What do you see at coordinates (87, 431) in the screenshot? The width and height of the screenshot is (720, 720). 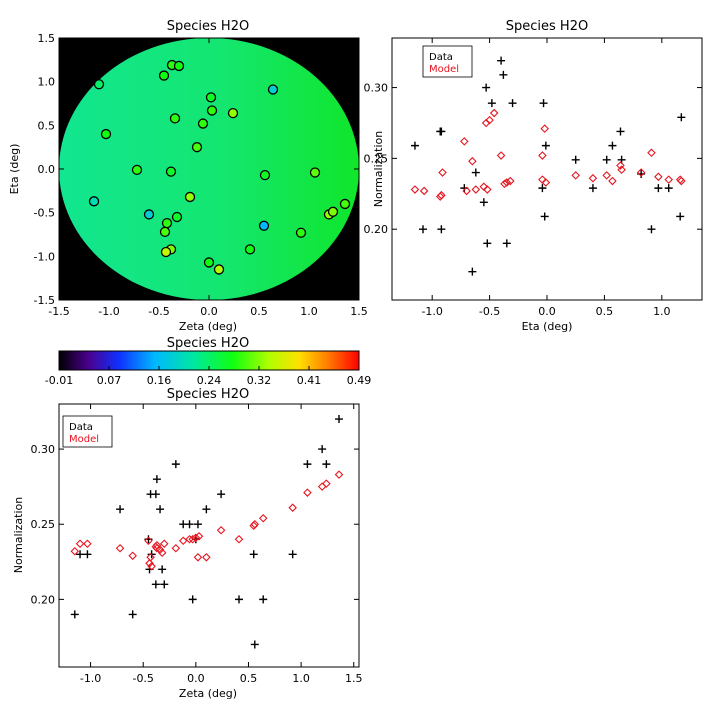 I see `zeta-plot-legend: Data Model` at bounding box center [87, 431].